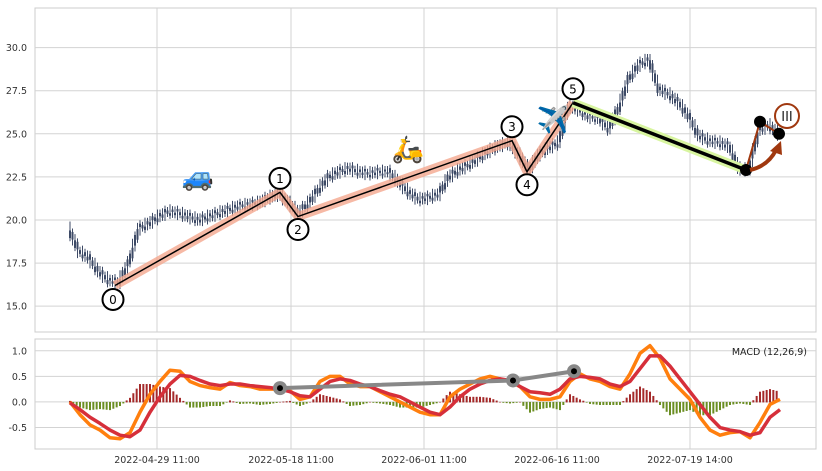 The height and width of the screenshot is (471, 822). What do you see at coordinates (557, 460) in the screenshot?
I see `x-tick-label: 2022-06-16 11:00` at bounding box center [557, 460].